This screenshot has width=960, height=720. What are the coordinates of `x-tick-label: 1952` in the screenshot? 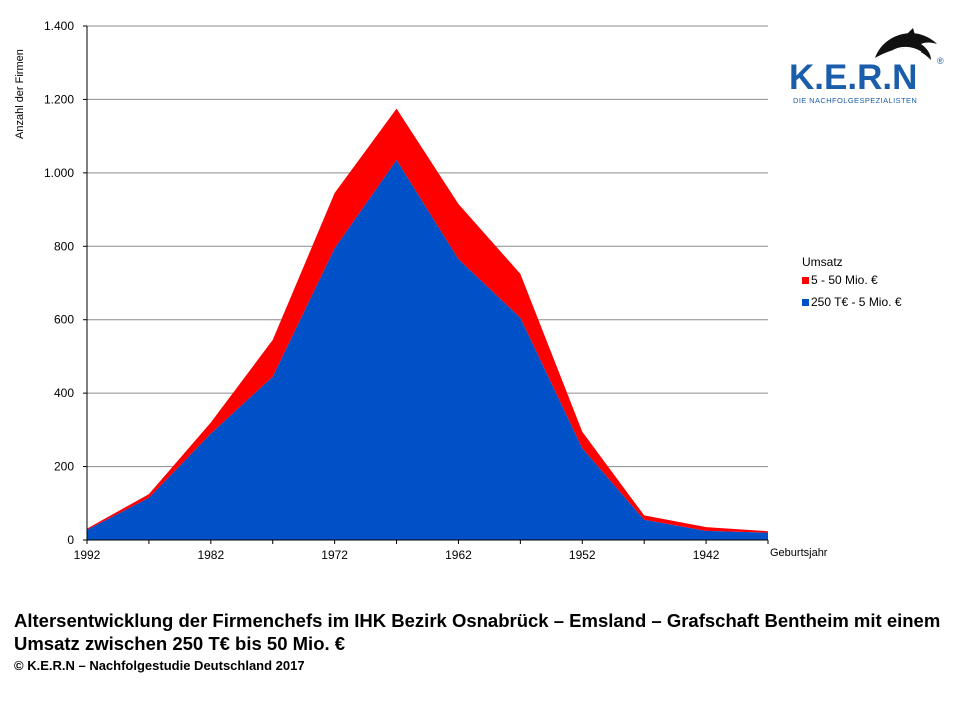 It's located at (582, 555).